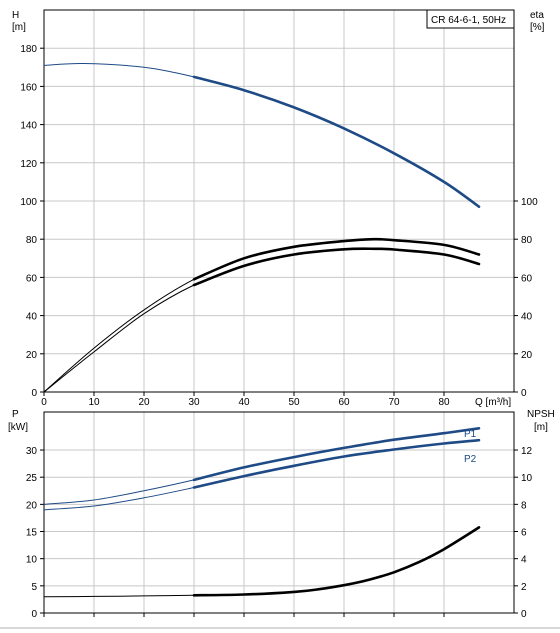  Describe the element at coordinates (32, 478) in the screenshot. I see `bottom-left-tick-label: 25` at that location.